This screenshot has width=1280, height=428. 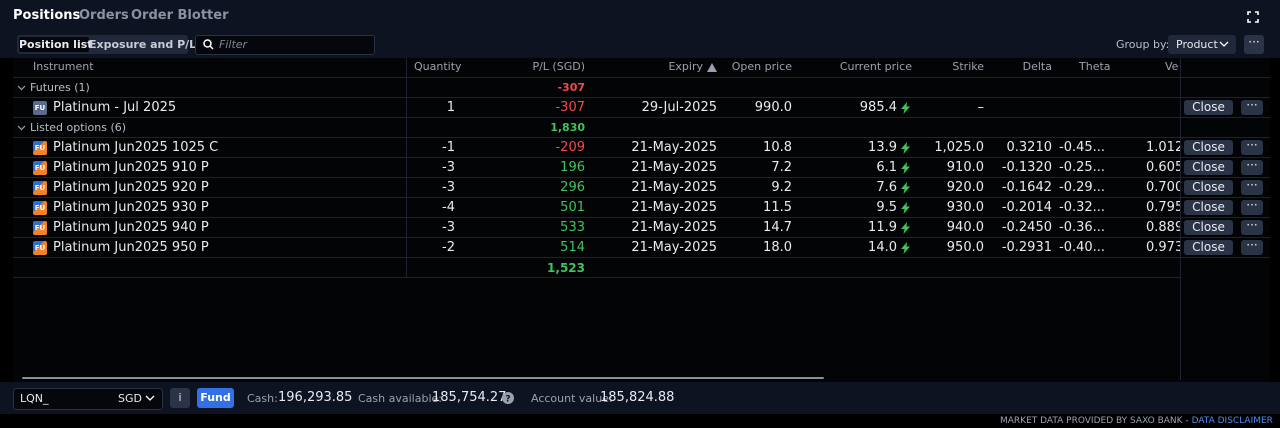 I want to click on column-header: Instrument, so click(x=63, y=66).